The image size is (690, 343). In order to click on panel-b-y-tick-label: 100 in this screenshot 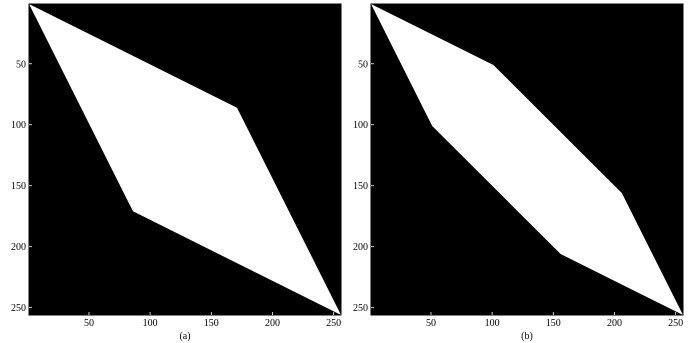, I will do `click(360, 125)`.